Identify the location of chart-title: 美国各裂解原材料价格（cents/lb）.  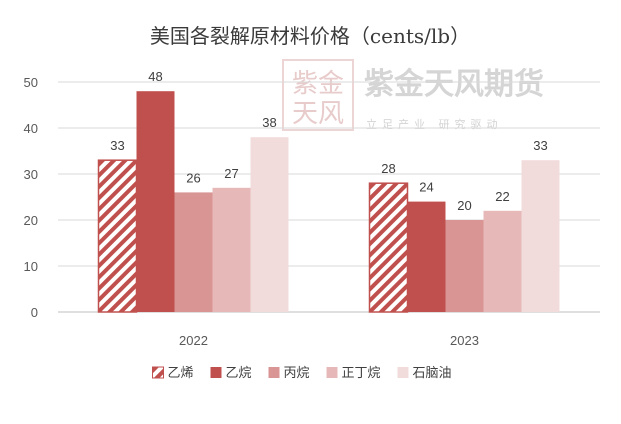
(310, 36).